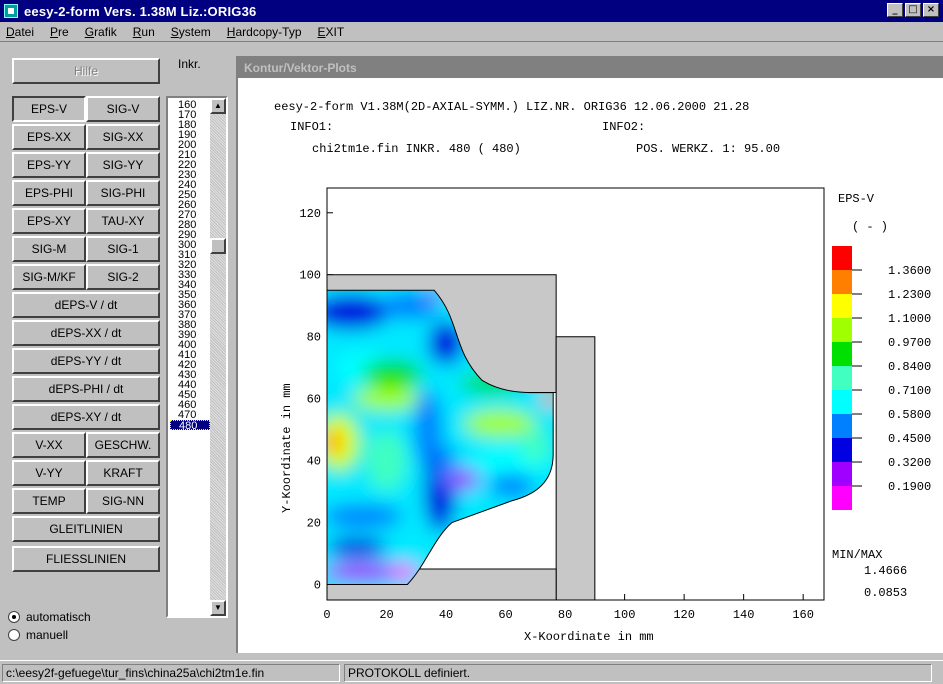 This screenshot has height=684, width=943. I want to click on increment-item: 240, so click(187, 185).